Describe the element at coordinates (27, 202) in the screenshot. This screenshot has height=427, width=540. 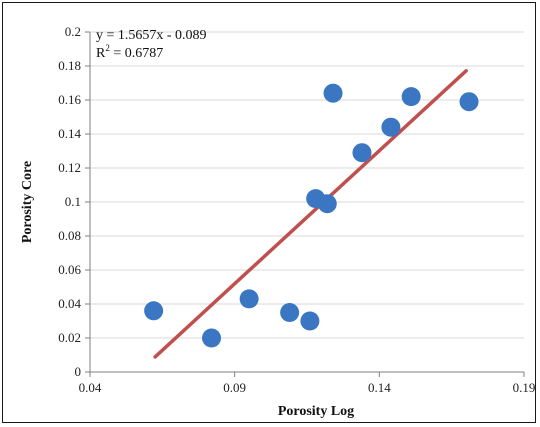
I see `y-axis-title: Porosity Core` at that location.